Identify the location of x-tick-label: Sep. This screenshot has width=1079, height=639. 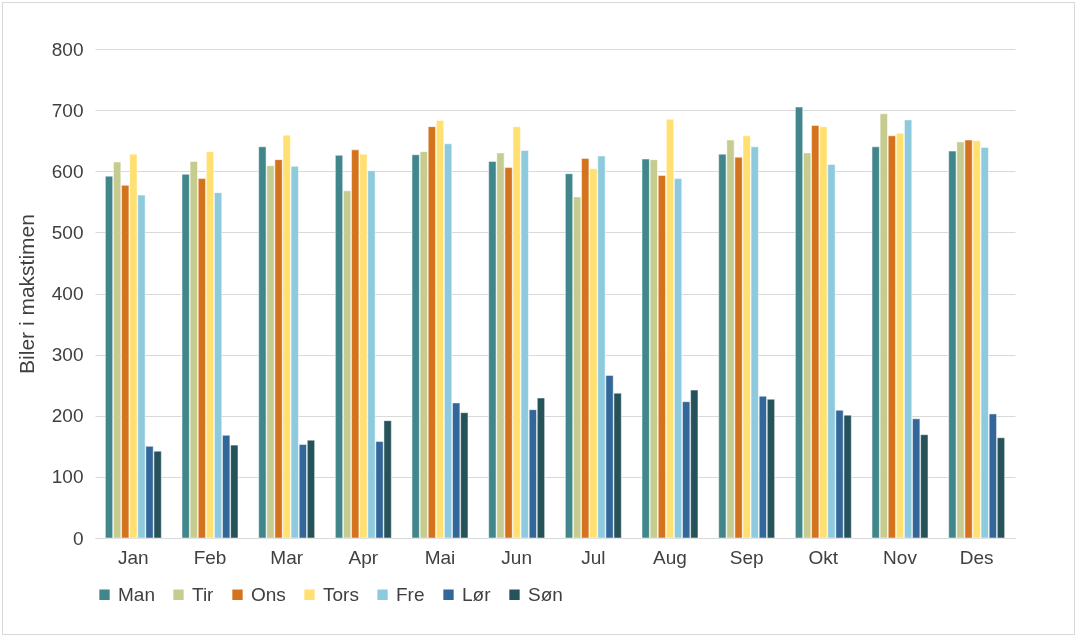
(746, 557).